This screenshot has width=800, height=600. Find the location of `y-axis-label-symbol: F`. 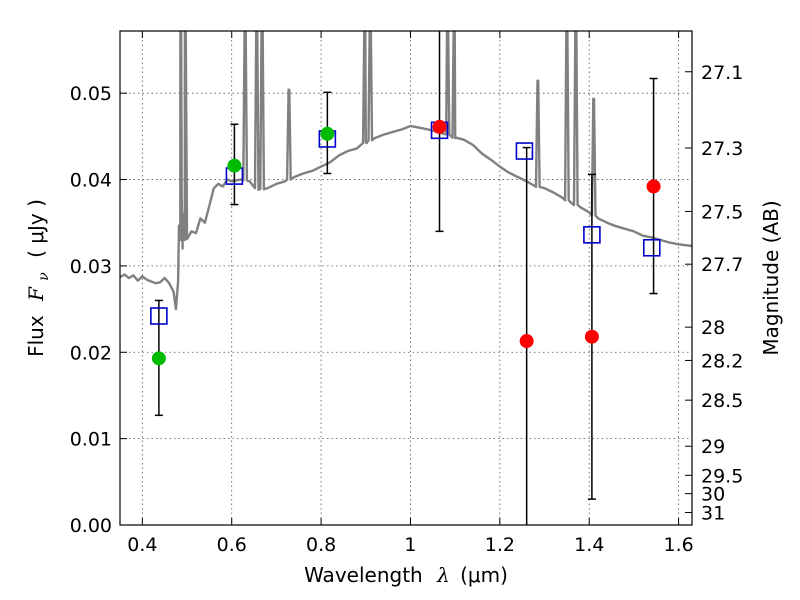

y-axis-label-symbol: F is located at coordinates (36, 294).